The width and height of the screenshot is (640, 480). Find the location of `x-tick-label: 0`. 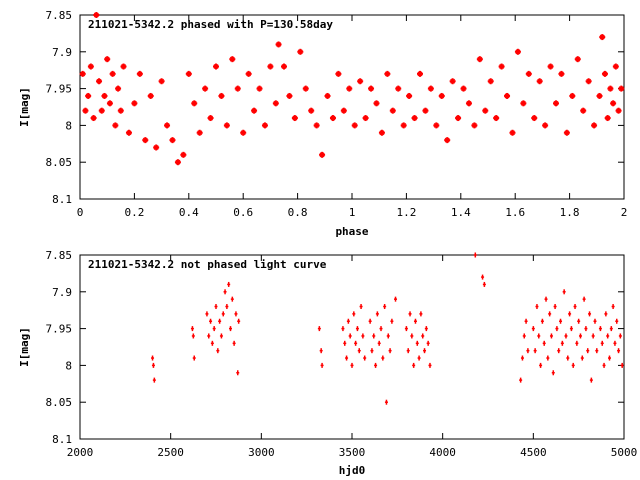

x-tick-label: 0 is located at coordinates (80, 212).